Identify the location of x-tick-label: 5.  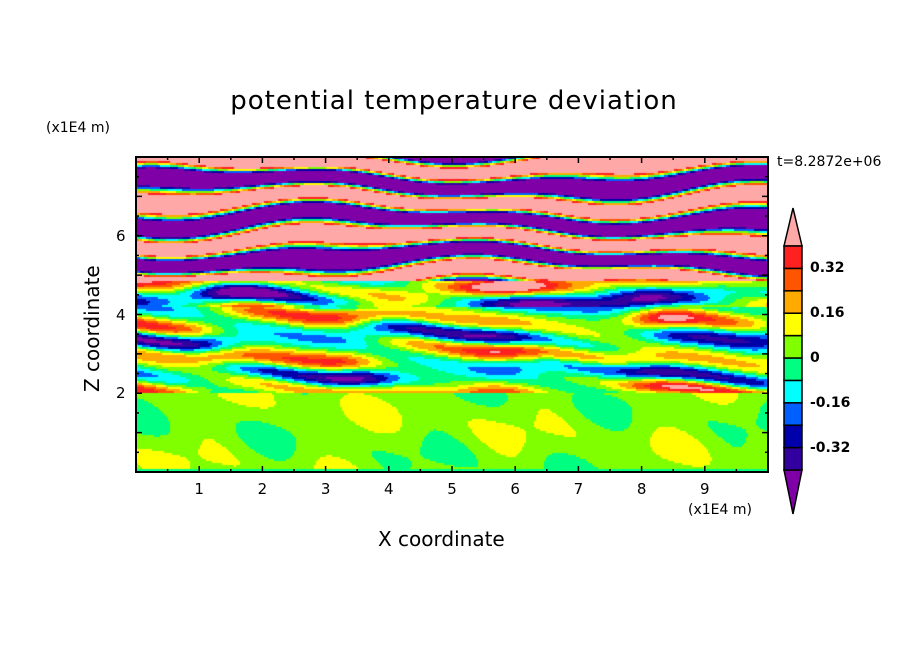
(452, 489).